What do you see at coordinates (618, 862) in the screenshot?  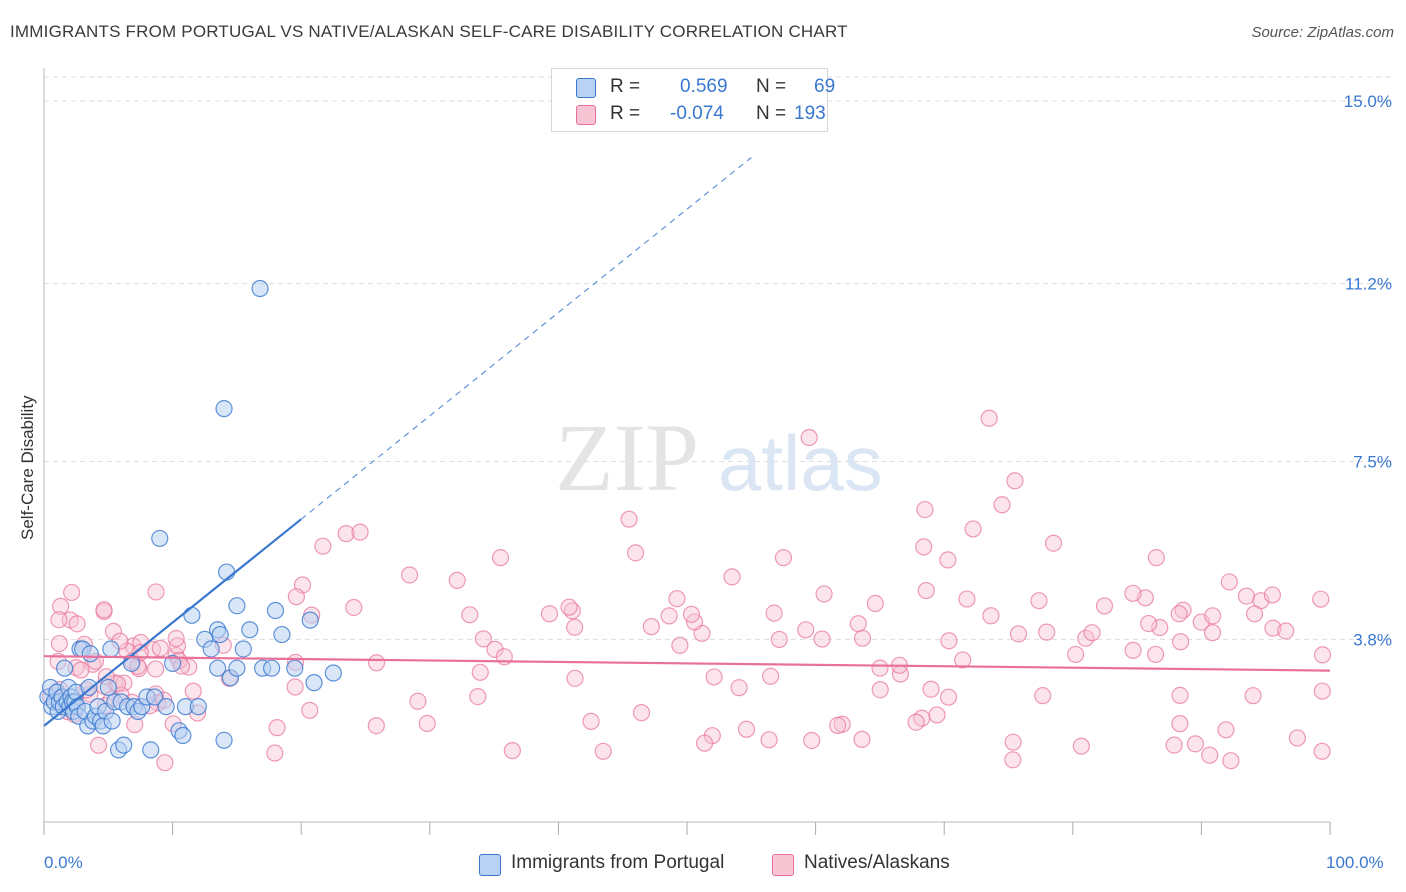 I see `bottom-legend-label: Immigrants from Portugal` at bounding box center [618, 862].